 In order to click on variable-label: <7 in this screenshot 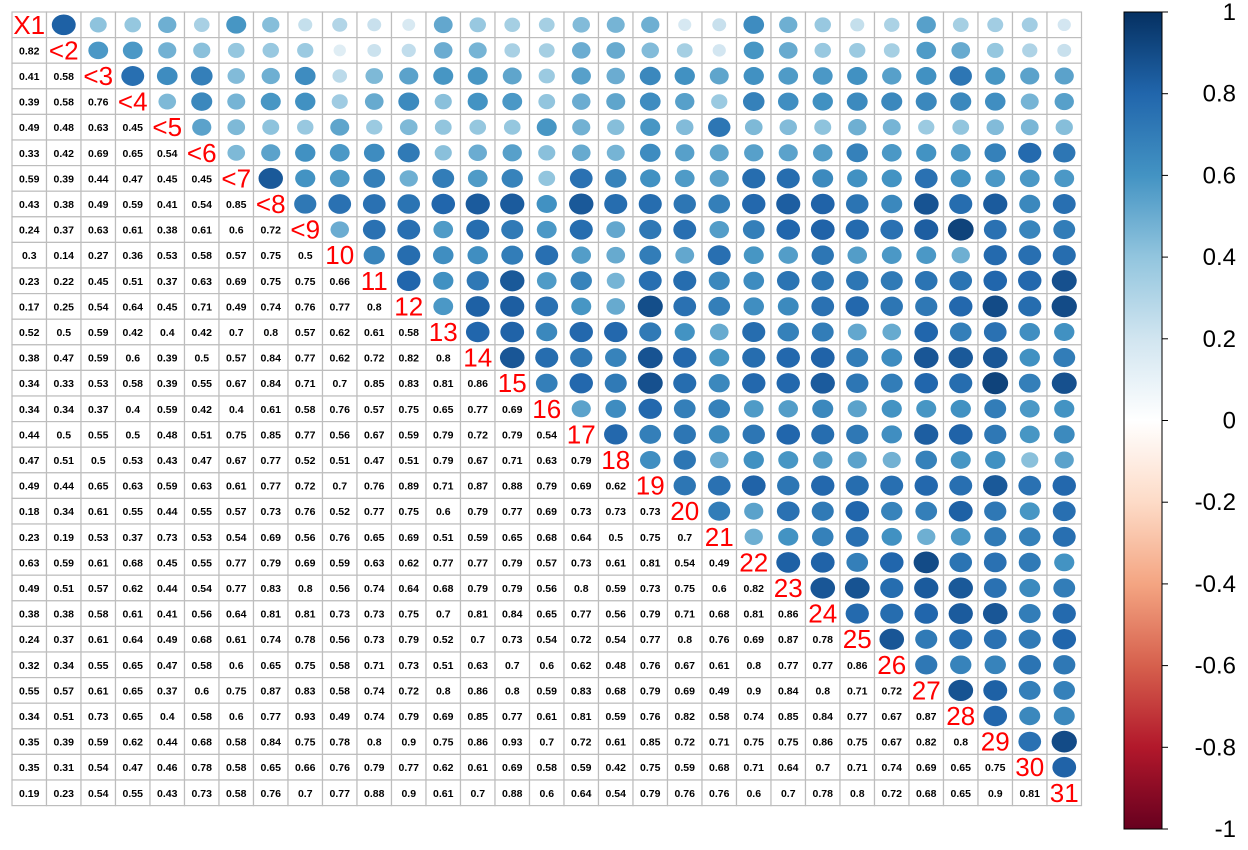, I will do `click(236, 178)`.